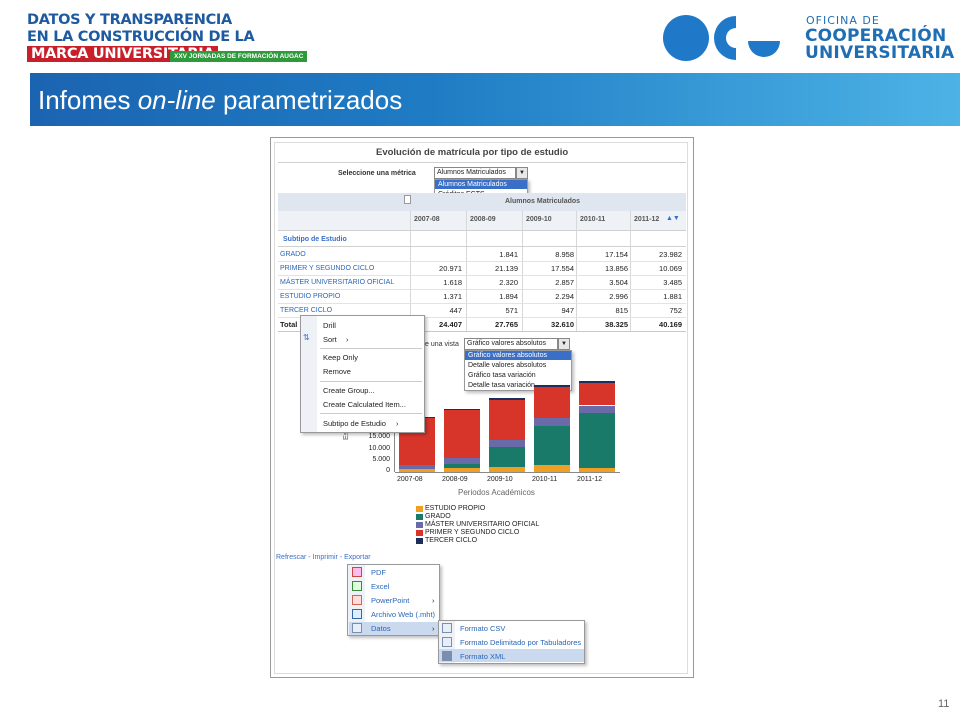  Describe the element at coordinates (341, 357) in the screenshot. I see `menu-item-keep-only: Keep Only` at that location.